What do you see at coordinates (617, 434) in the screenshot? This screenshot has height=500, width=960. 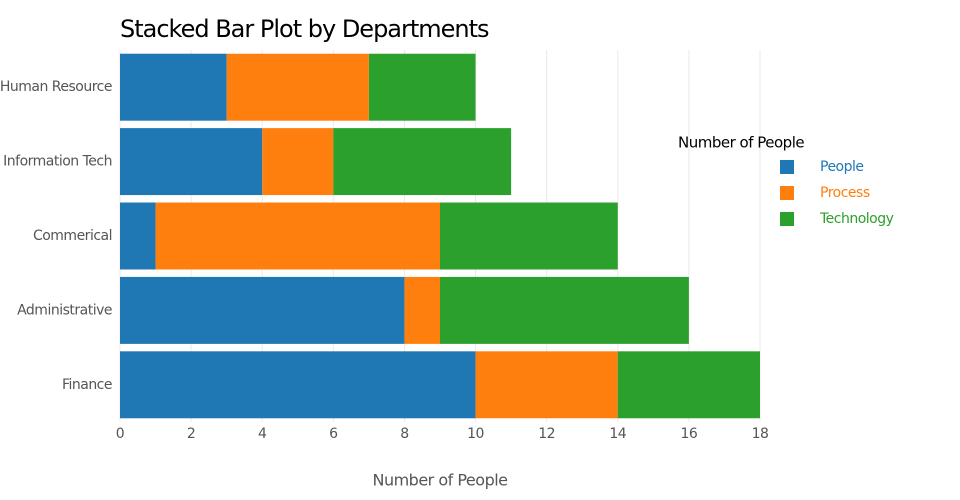 I see `x-tick-label: 14` at bounding box center [617, 434].